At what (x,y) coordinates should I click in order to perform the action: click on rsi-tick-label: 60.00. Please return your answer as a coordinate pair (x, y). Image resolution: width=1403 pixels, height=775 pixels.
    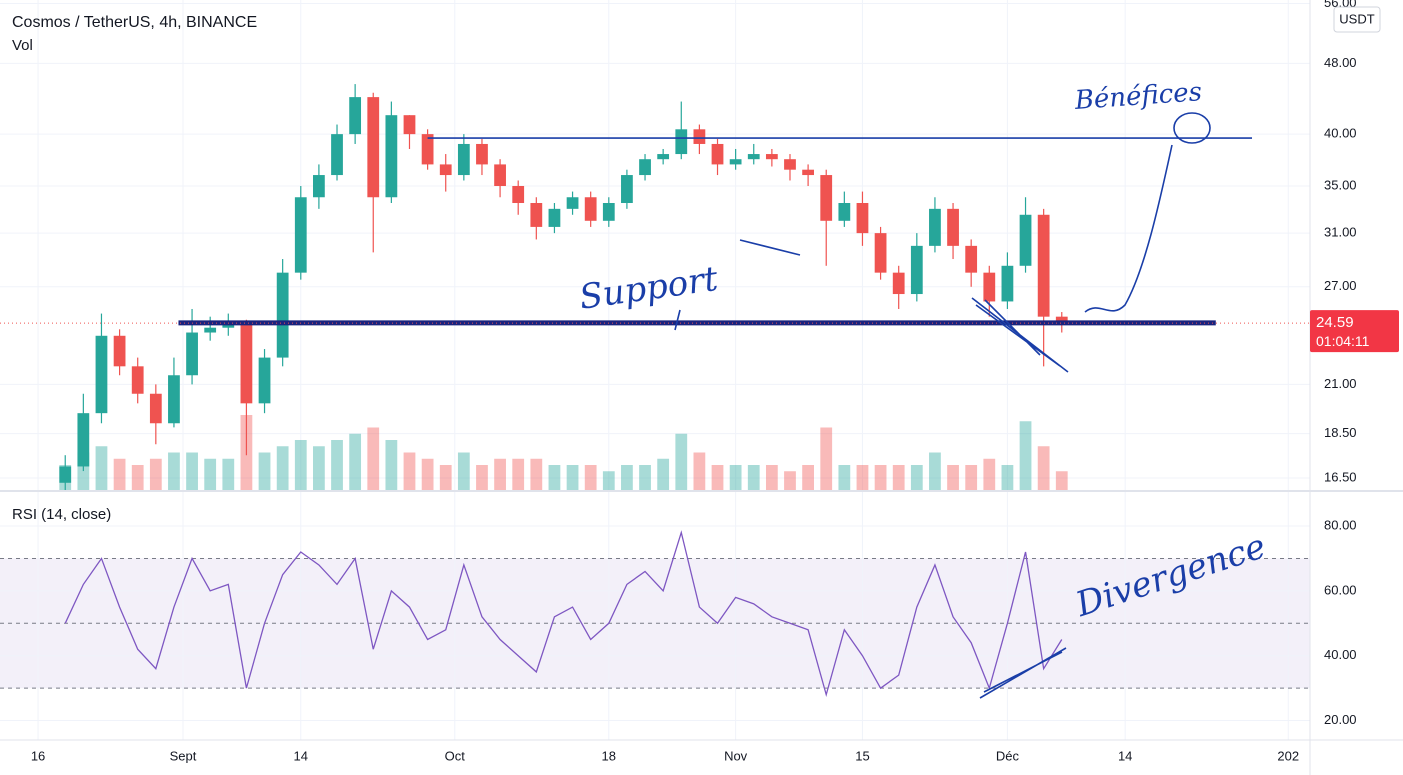
    Looking at the image, I should click on (1340, 589).